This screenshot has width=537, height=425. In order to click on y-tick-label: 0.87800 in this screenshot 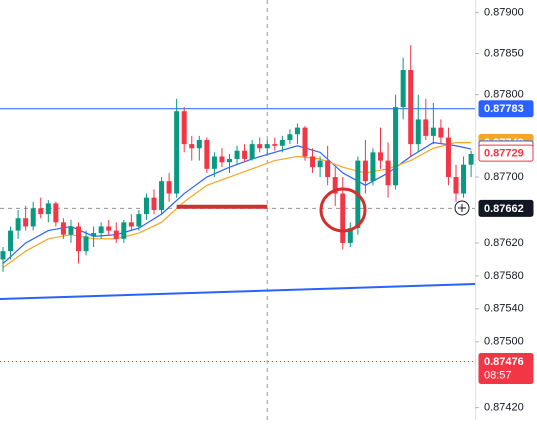, I will do `click(504, 95)`.